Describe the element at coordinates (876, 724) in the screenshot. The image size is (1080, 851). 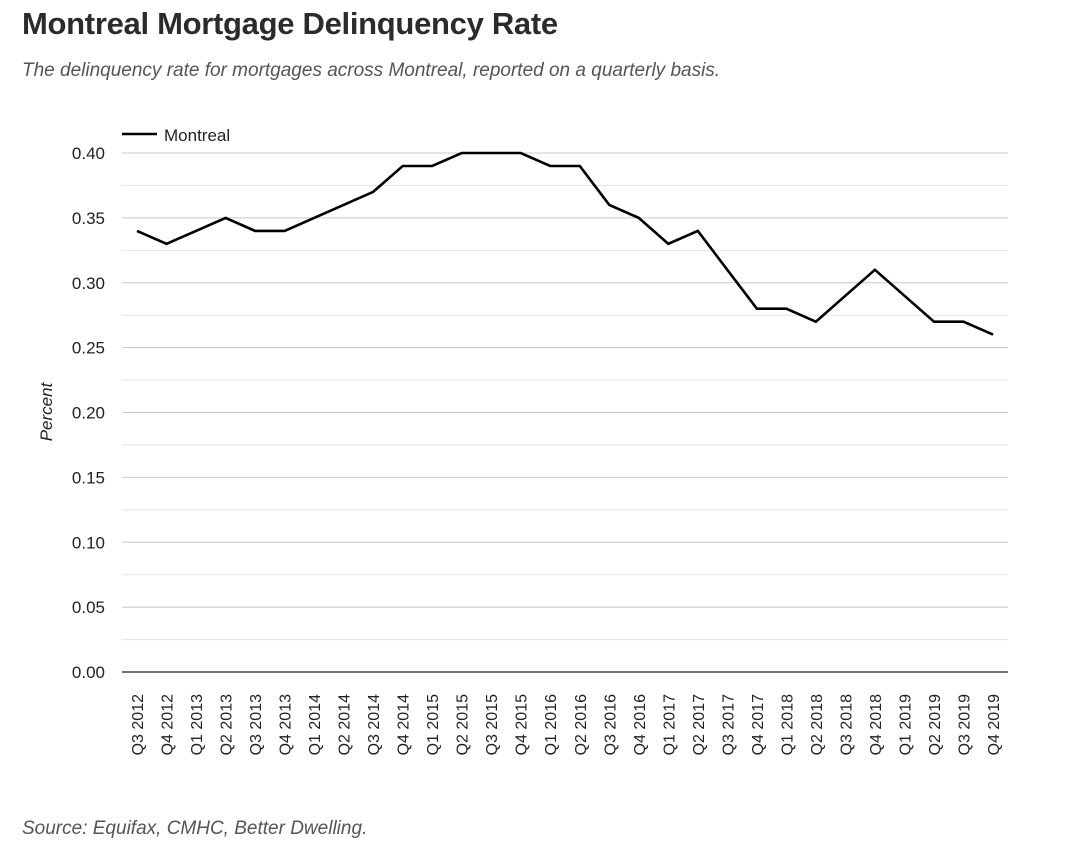
I see `x-tick-label: Q4 2018` at that location.